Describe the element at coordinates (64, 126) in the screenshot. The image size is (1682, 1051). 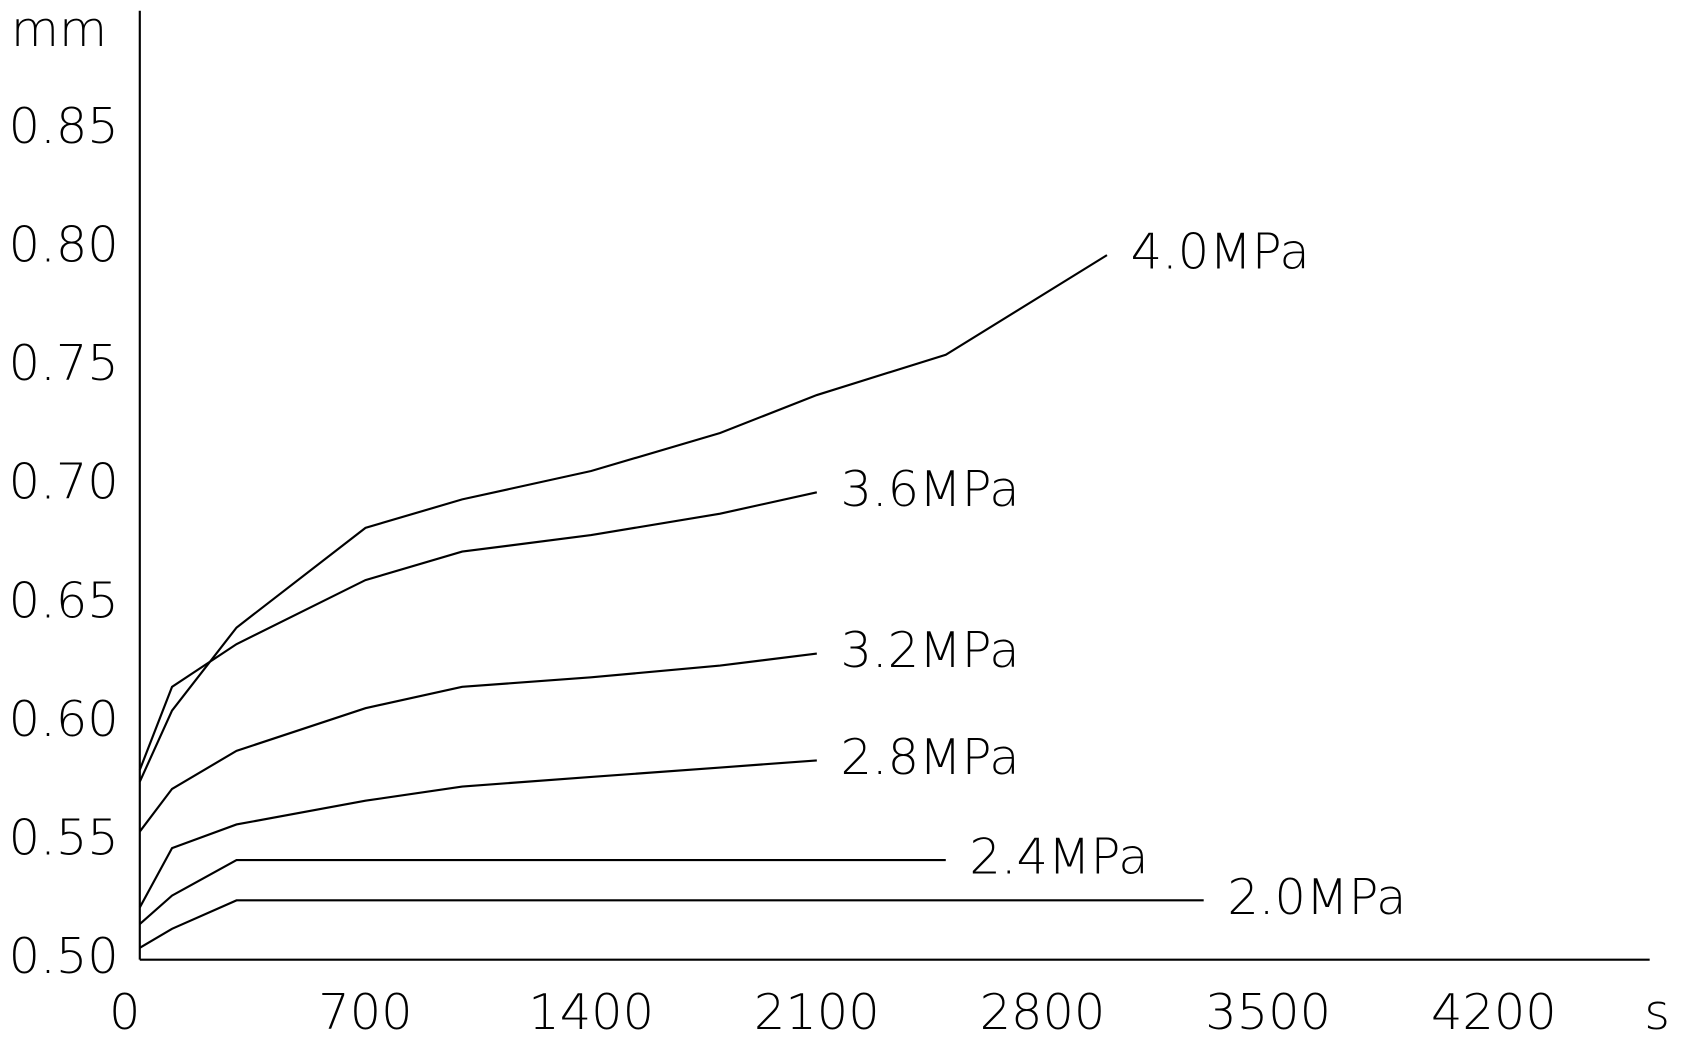
I see `y-tick-label: 0.85` at that location.